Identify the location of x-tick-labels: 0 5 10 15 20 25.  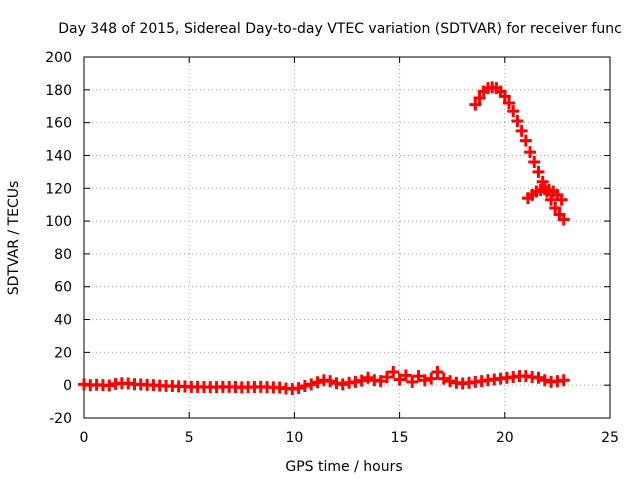
(349, 438).